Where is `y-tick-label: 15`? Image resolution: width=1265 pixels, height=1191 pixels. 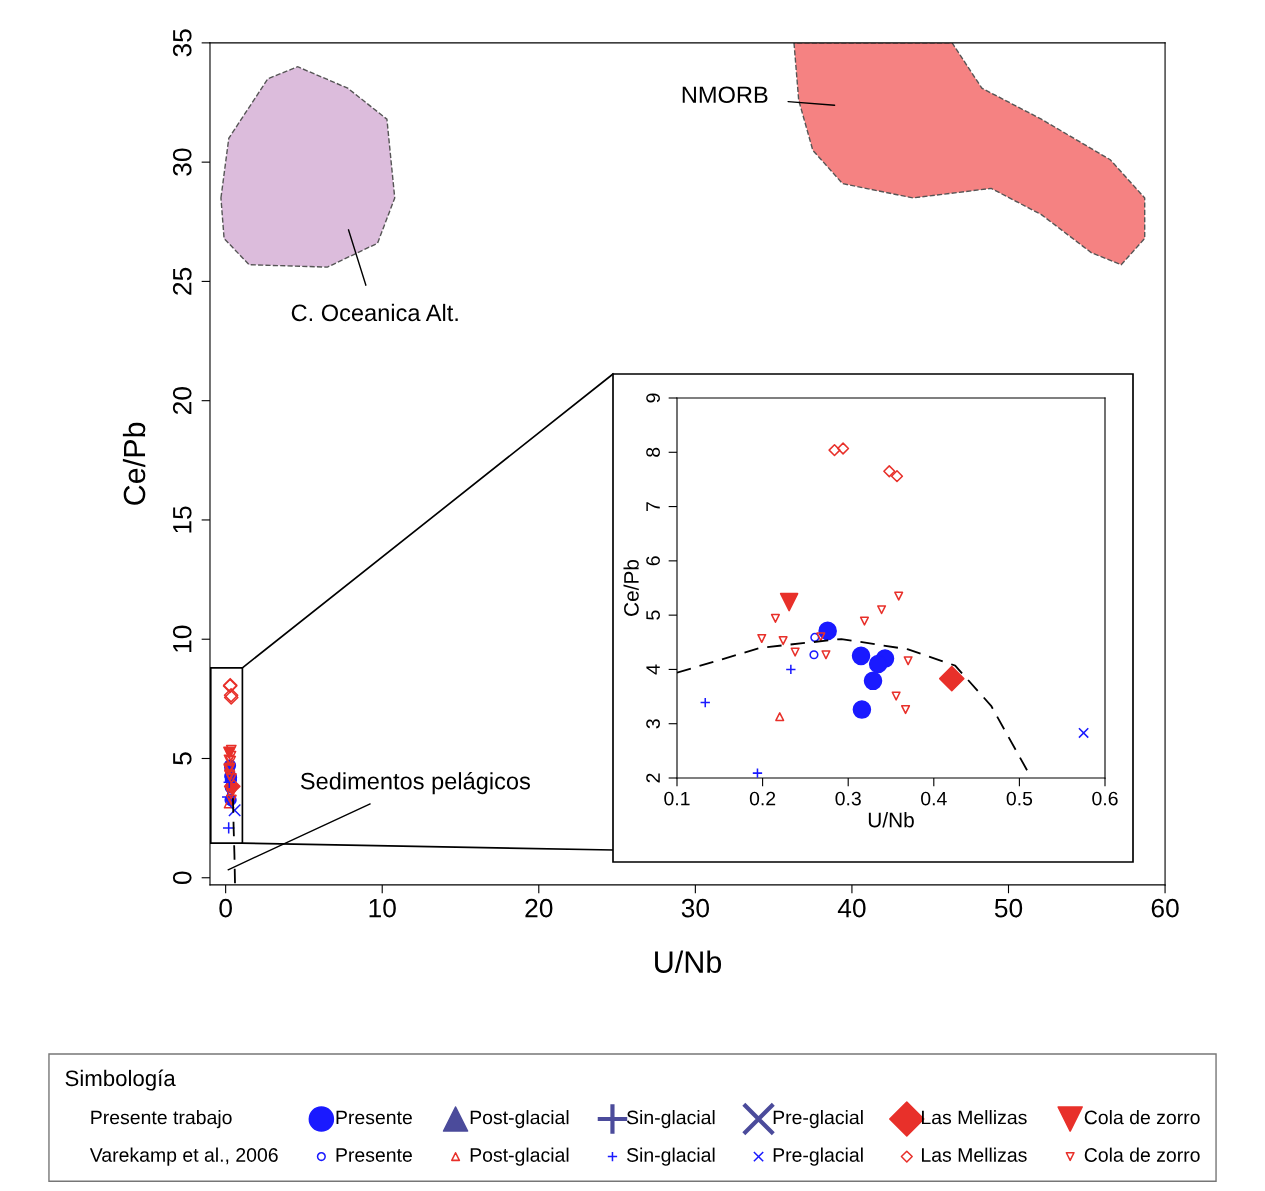
y-tick-label: 15 is located at coordinates (182, 519).